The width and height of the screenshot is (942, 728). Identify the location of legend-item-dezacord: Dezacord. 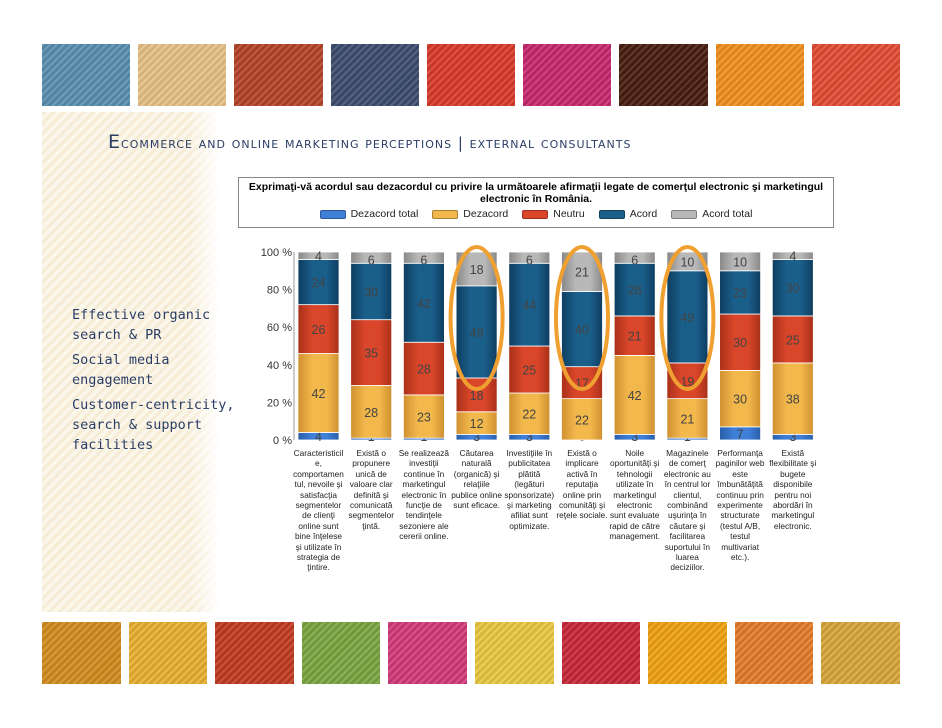
(470, 214).